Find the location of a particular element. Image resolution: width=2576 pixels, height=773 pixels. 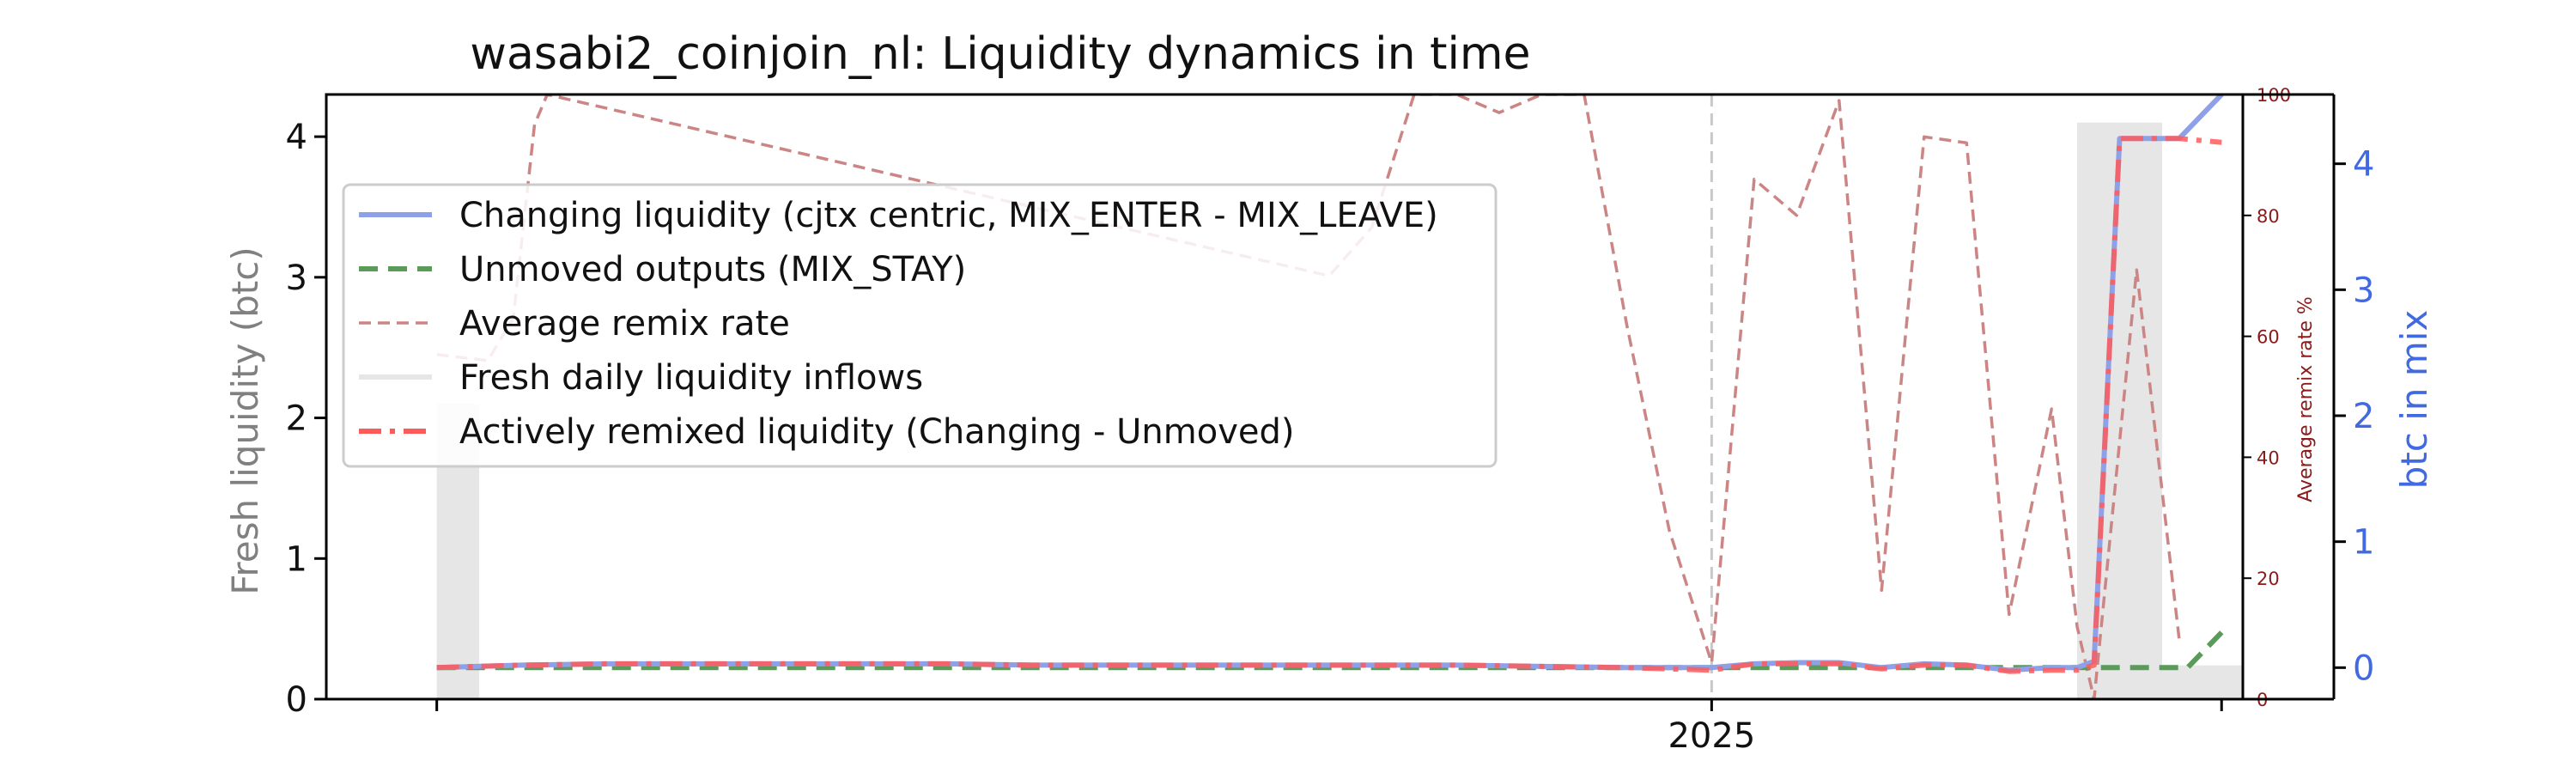

y-axis-remix-label: Average remix rate % is located at coordinates (2306, 399).